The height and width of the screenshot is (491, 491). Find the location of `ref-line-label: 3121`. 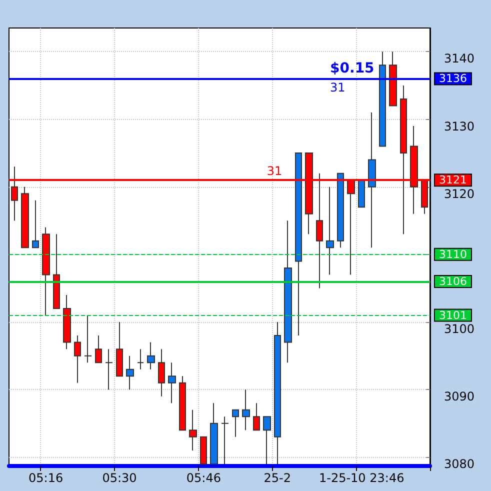

ref-line-label: 3121 is located at coordinates (453, 180).